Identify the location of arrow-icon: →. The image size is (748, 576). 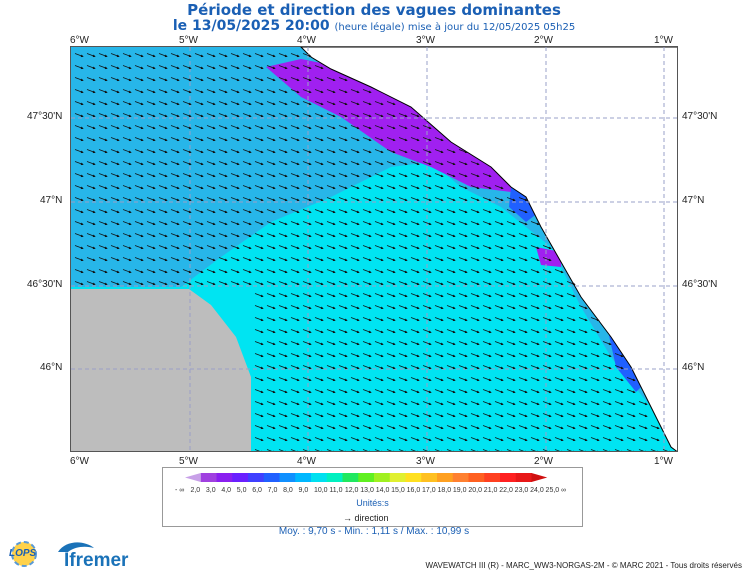
(347, 518).